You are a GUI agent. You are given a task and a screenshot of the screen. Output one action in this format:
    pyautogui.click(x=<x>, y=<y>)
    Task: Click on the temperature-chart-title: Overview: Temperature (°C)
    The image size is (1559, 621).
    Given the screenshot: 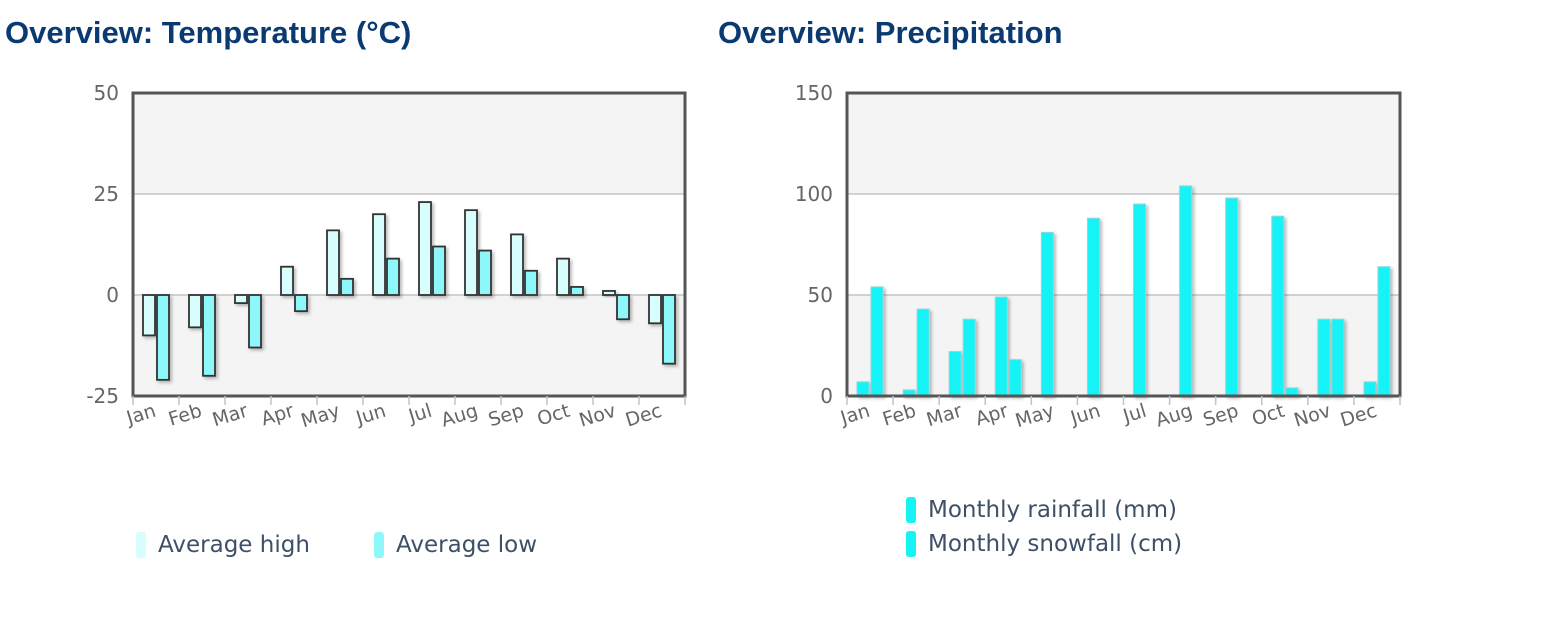 What is the action you would take?
    pyautogui.click(x=208, y=32)
    